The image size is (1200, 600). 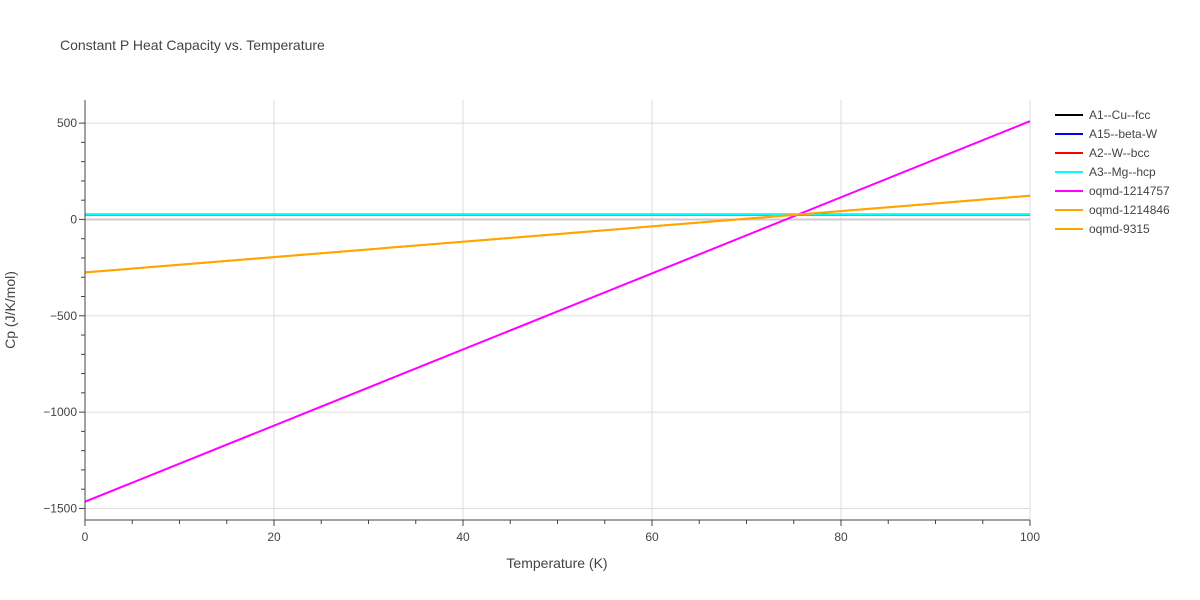 I want to click on legend-item-label: A15--beta-W, so click(x=1123, y=134).